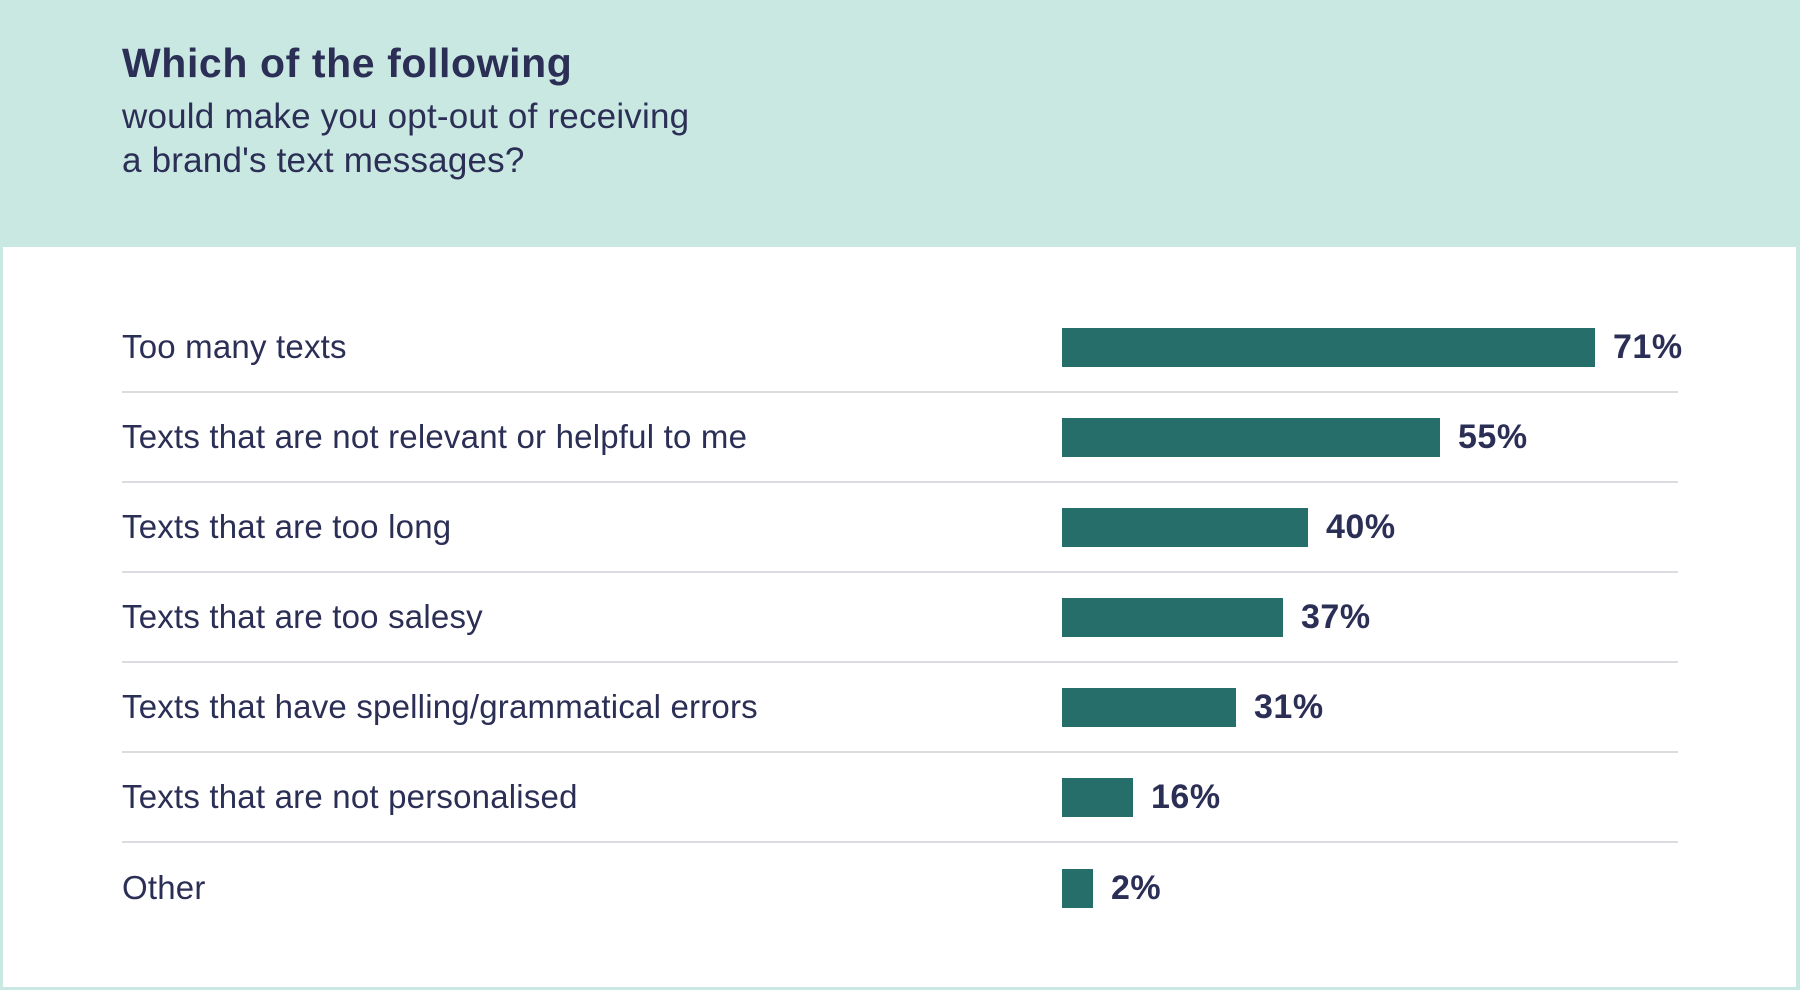  Describe the element at coordinates (347, 63) in the screenshot. I see `chart-title: Which of the following` at that location.